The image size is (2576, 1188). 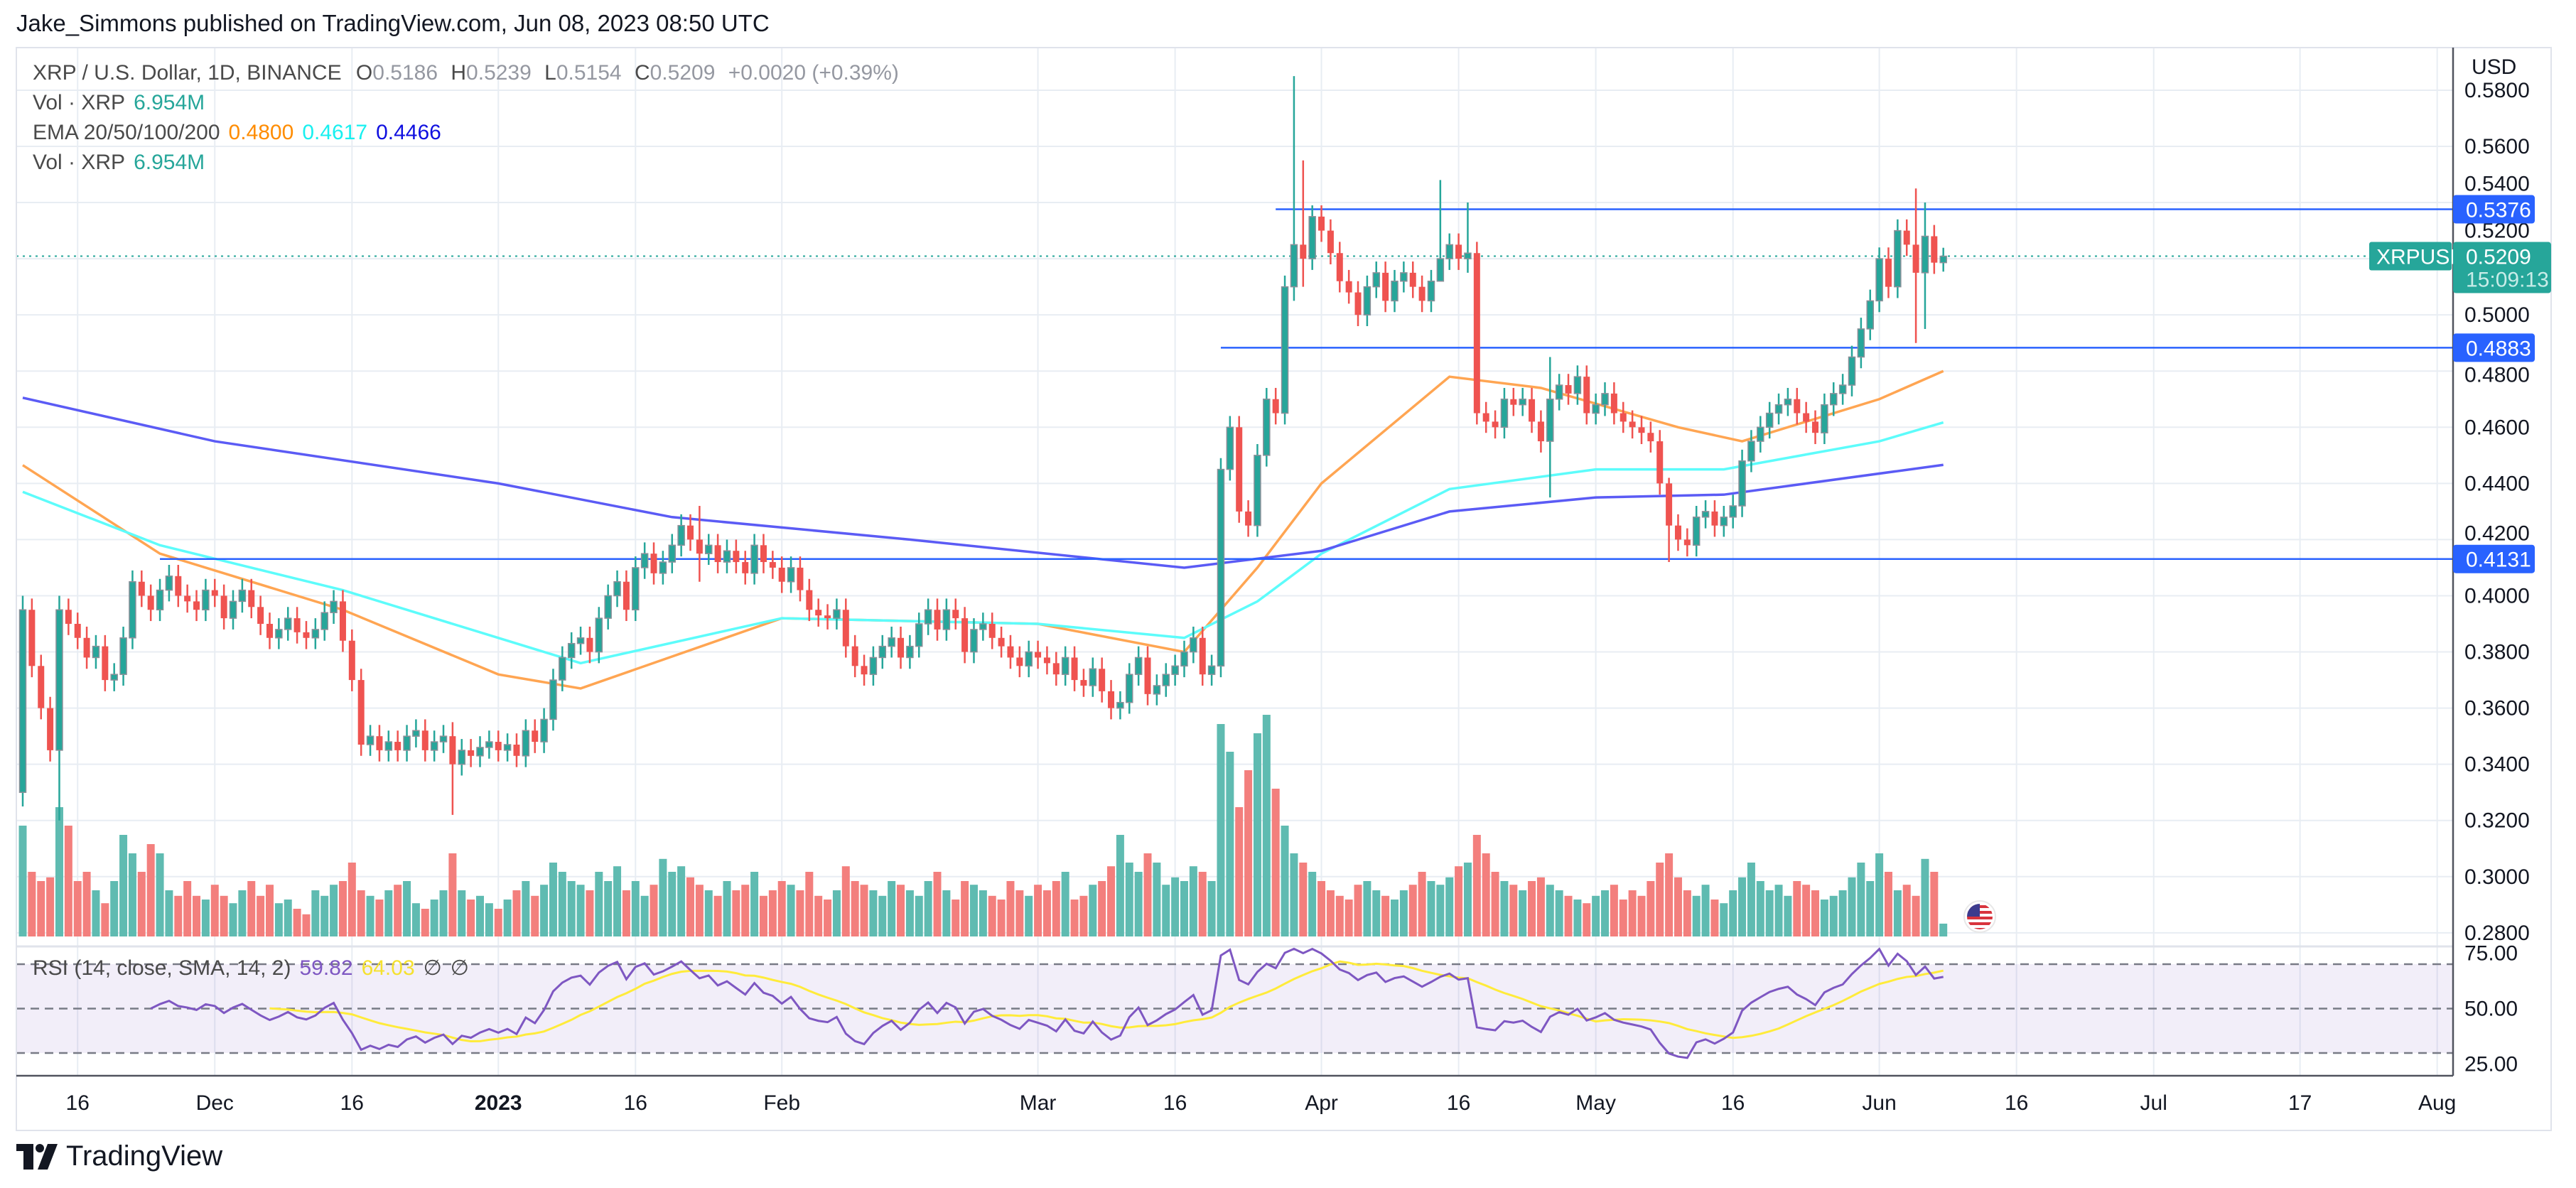 What do you see at coordinates (123, 163) in the screenshot?
I see `volume-legend-2: Vol · XRP 6.954M` at bounding box center [123, 163].